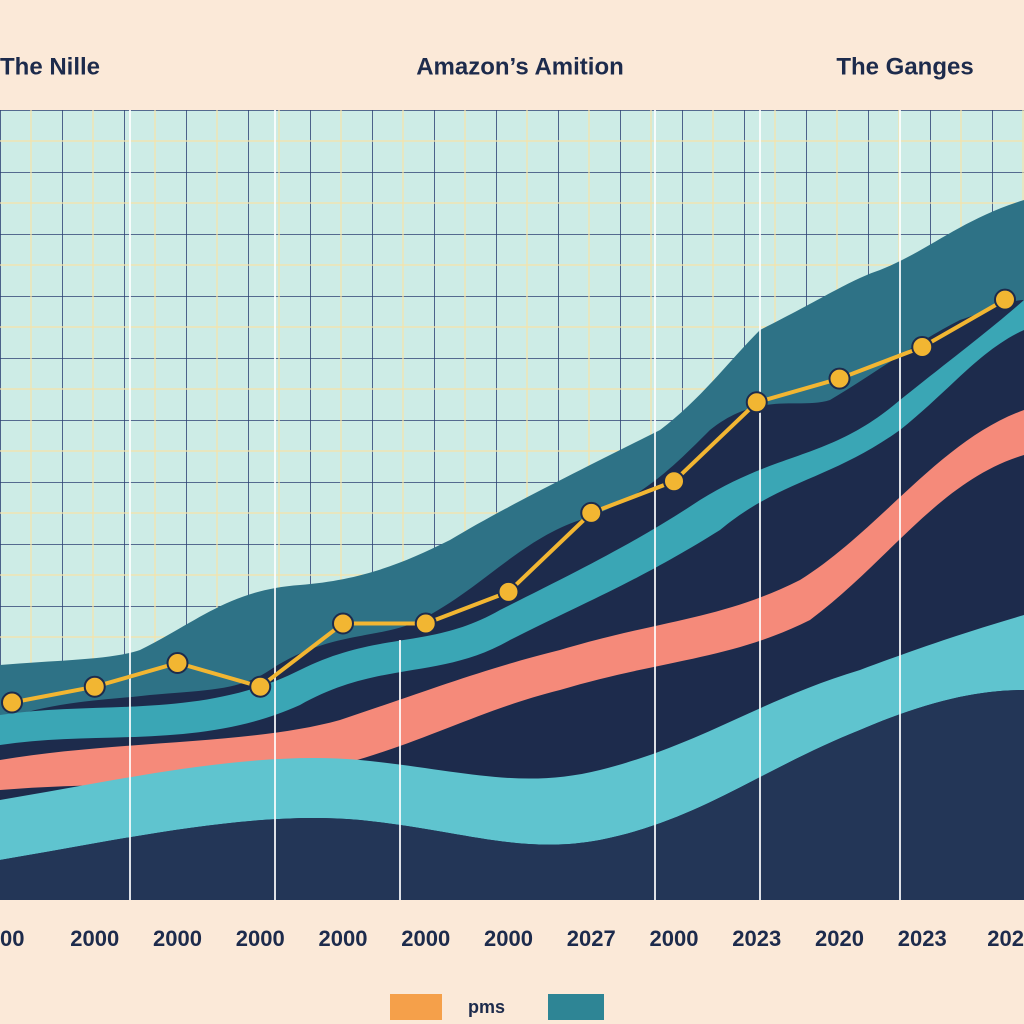 The image size is (1024, 1024). Describe the element at coordinates (520, 66) in the screenshot. I see `annotation: Amazon’s Amition` at that location.